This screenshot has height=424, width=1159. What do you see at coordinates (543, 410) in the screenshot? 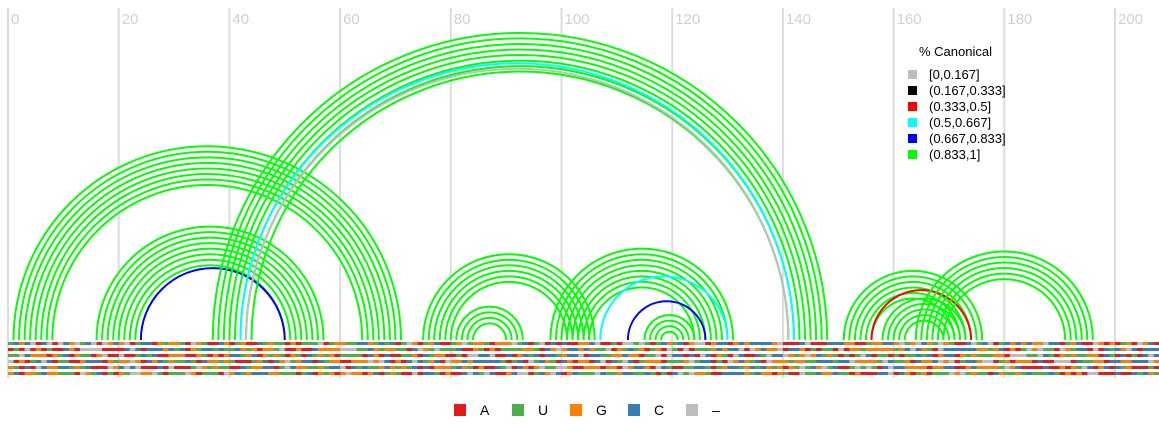
I see `nucleotide-label: U` at bounding box center [543, 410].